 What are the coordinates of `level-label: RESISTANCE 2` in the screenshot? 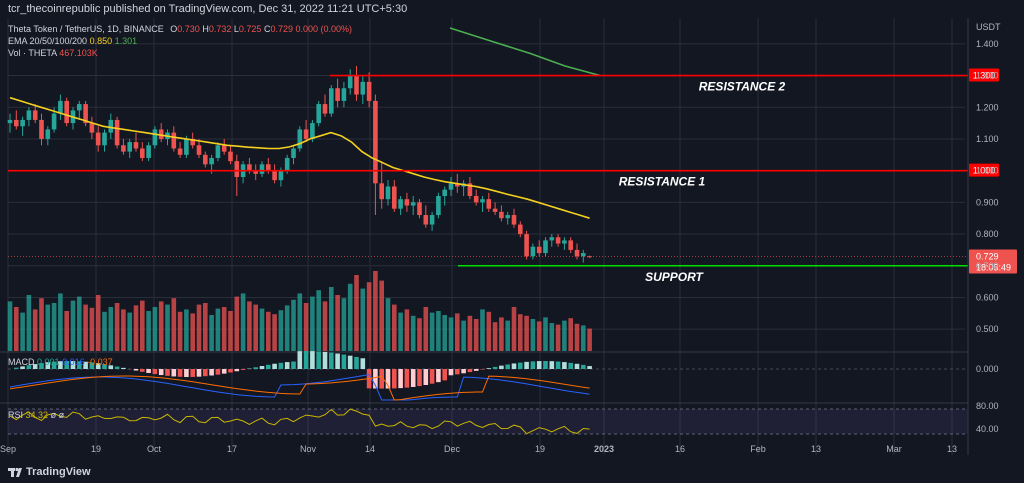 It's located at (742, 87).